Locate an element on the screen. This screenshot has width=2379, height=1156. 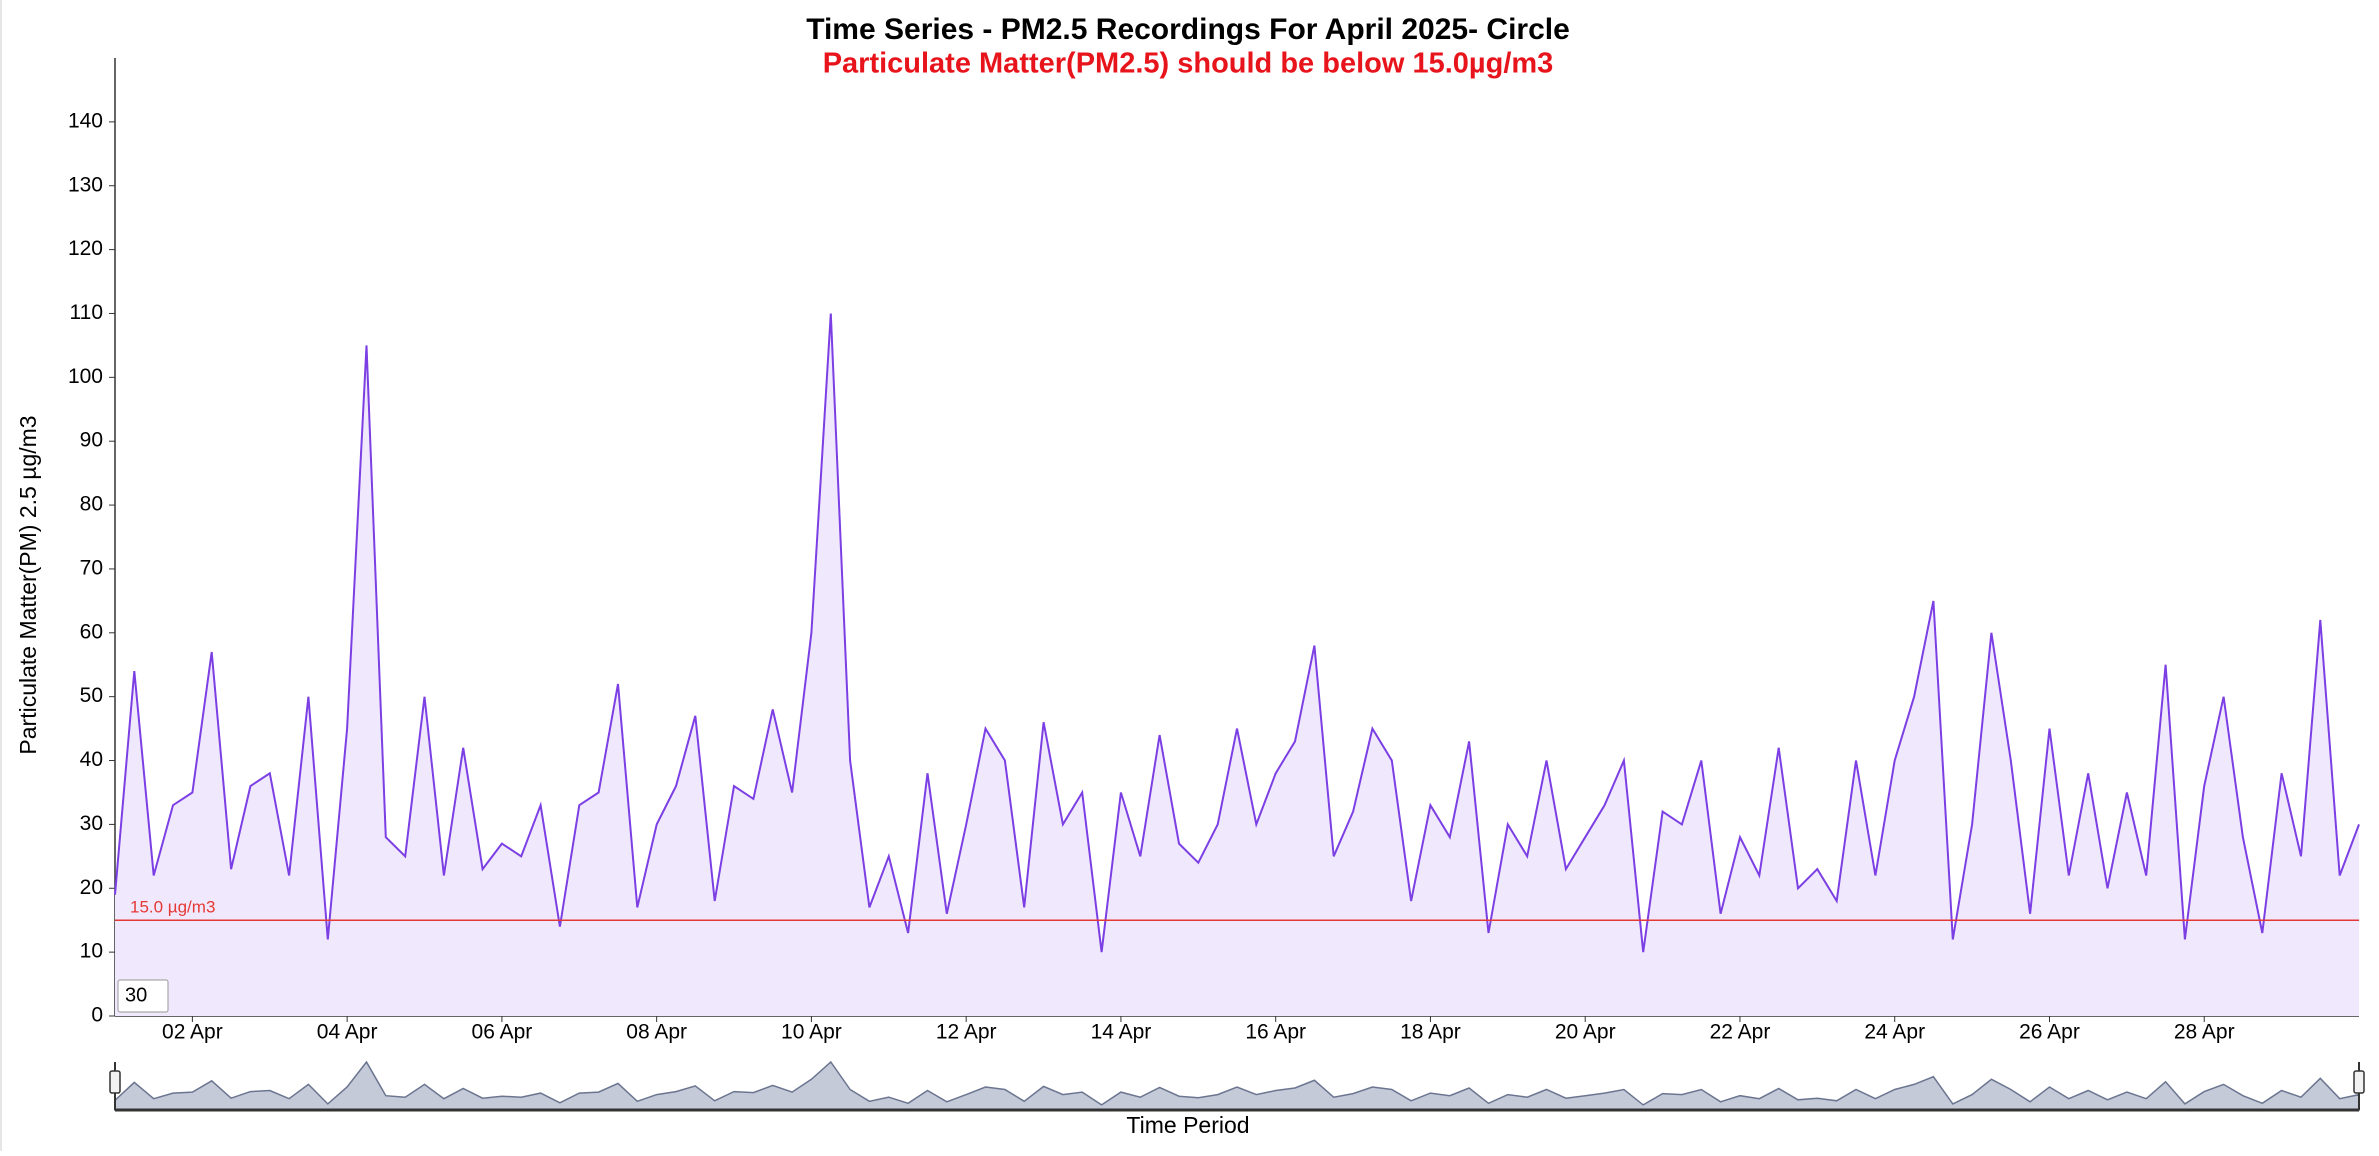
y-tick-label: 0 is located at coordinates (97, 1015).